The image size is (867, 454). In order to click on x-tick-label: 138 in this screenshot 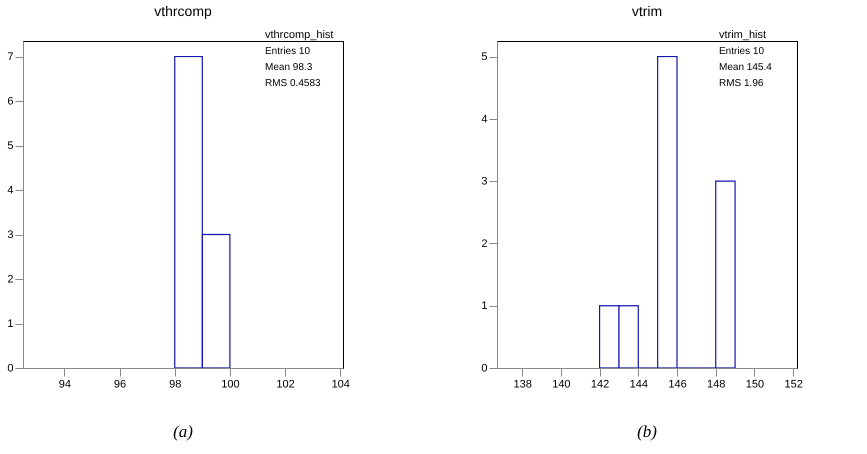, I will do `click(522, 384)`.